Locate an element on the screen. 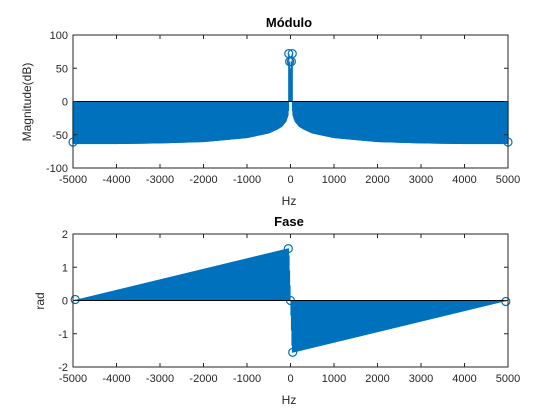  phase-x-tick-label: -5000 is located at coordinates (73, 379).